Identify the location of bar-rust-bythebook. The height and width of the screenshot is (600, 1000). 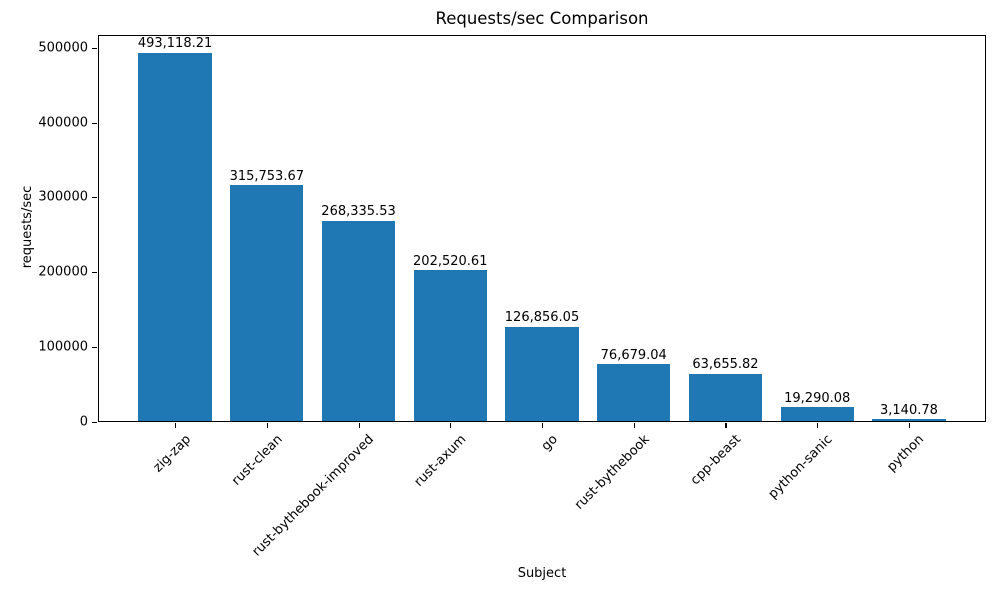
(634, 393).